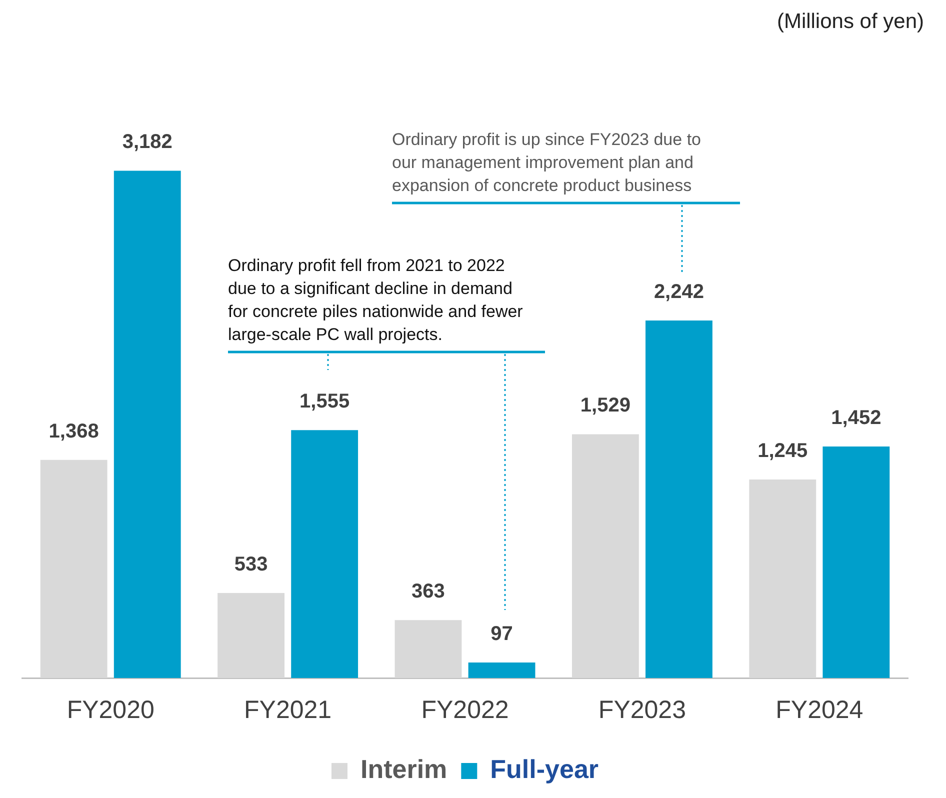 The width and height of the screenshot is (946, 798). I want to click on x-tick-label: FY2024, so click(820, 710).